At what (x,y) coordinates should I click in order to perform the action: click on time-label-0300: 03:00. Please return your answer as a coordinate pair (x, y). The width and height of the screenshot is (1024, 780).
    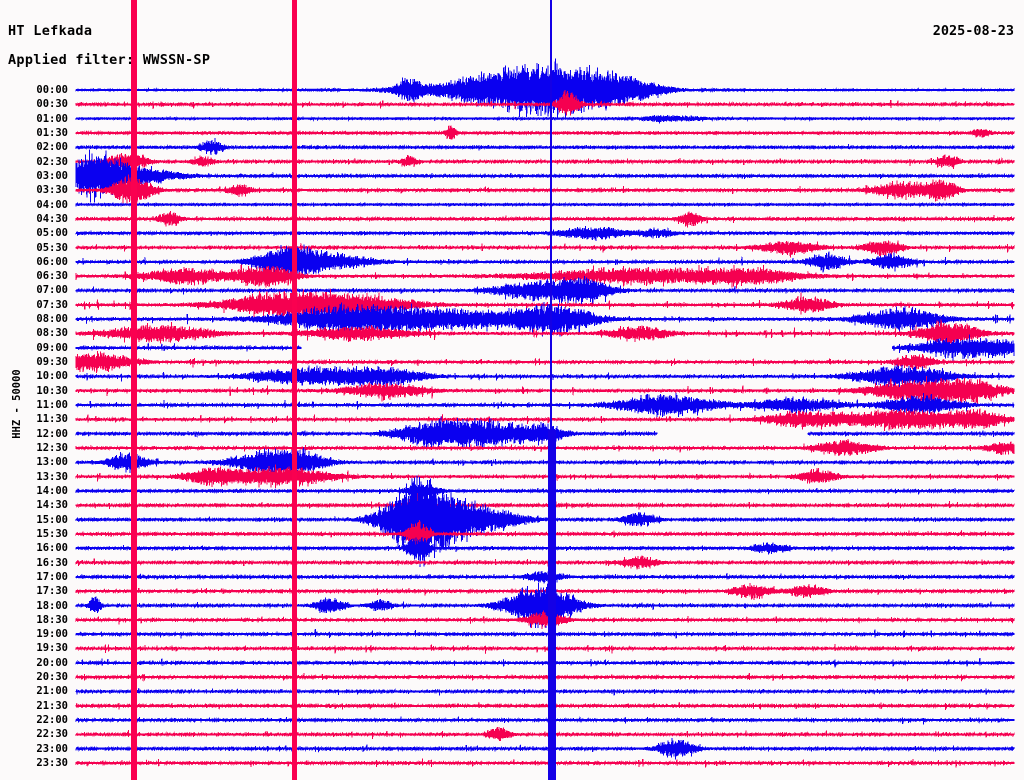
    Looking at the image, I should click on (52, 175).